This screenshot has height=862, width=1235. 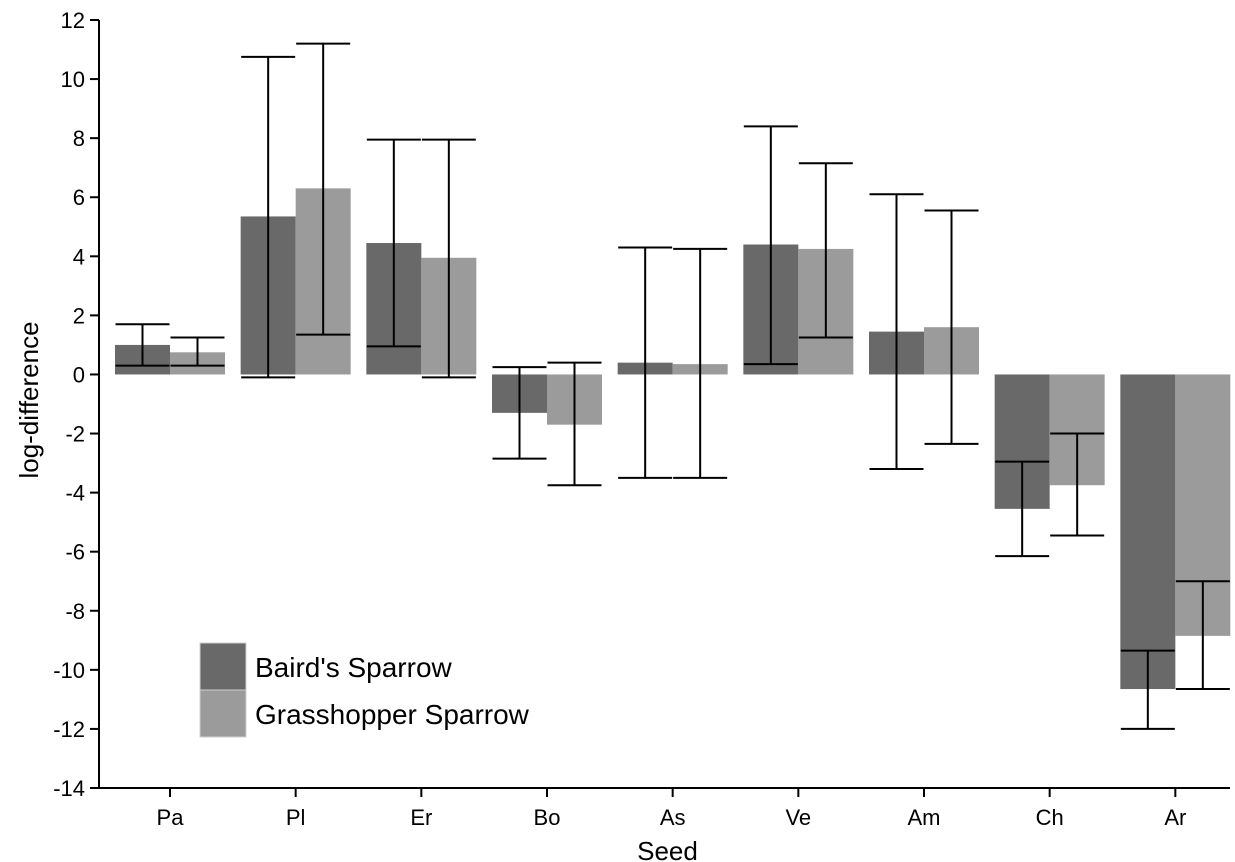 I want to click on y-tick-label: 8, so click(x=79, y=138).